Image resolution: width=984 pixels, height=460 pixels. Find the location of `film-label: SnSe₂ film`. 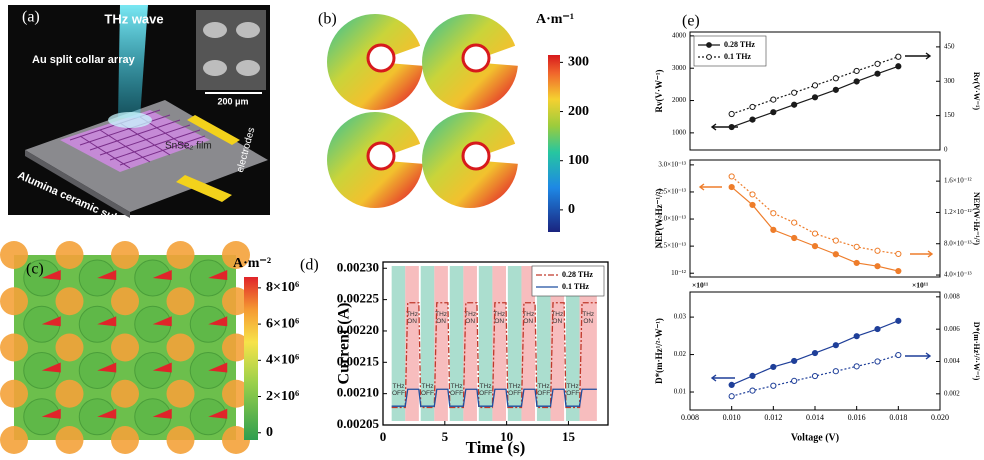

film-label: SnSe₂ film is located at coordinates (188, 146).